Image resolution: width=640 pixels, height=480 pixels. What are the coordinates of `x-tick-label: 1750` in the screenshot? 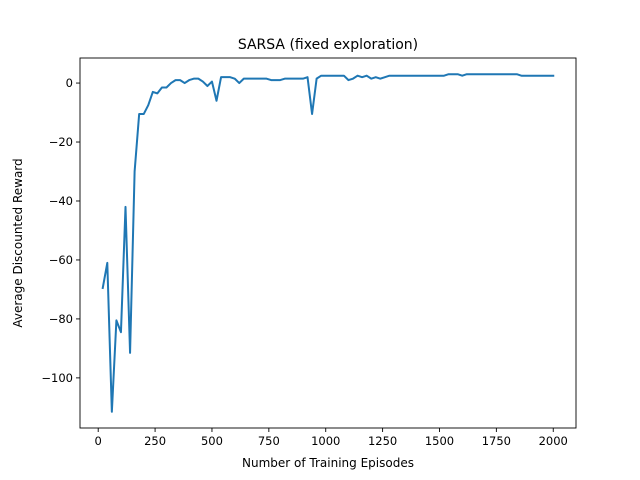 It's located at (496, 441).